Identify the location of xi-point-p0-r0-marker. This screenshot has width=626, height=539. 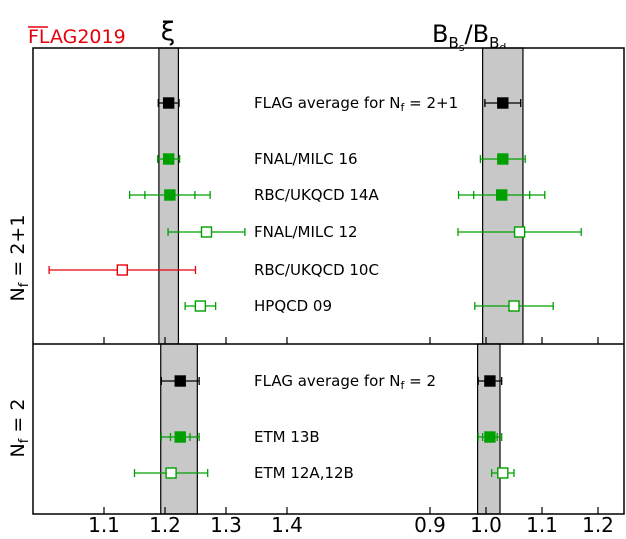
(168, 103).